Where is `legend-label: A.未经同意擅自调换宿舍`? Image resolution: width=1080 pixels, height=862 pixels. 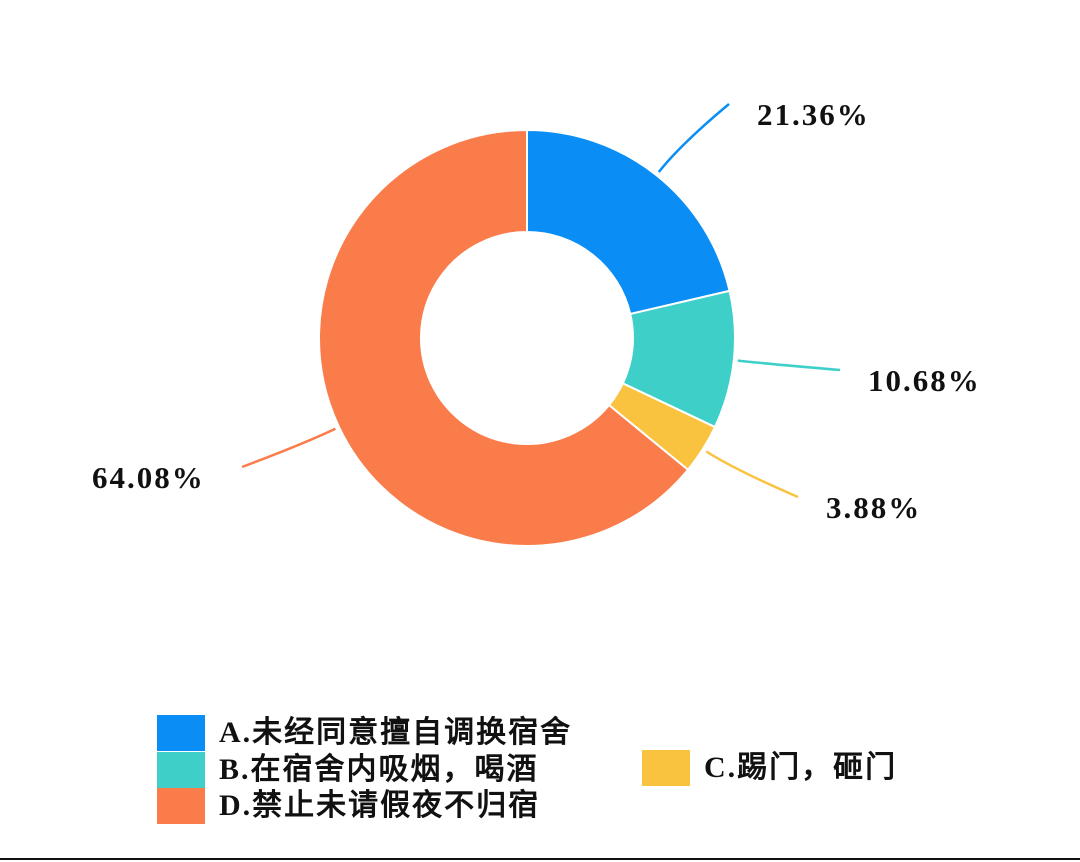
legend-label: A.未经同意擅自调换宿舍 is located at coordinates (395, 732).